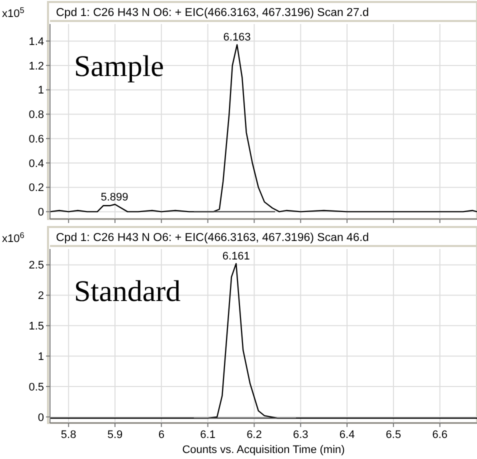  Describe the element at coordinates (127, 291) in the screenshot. I see `annotation: Standard` at that location.